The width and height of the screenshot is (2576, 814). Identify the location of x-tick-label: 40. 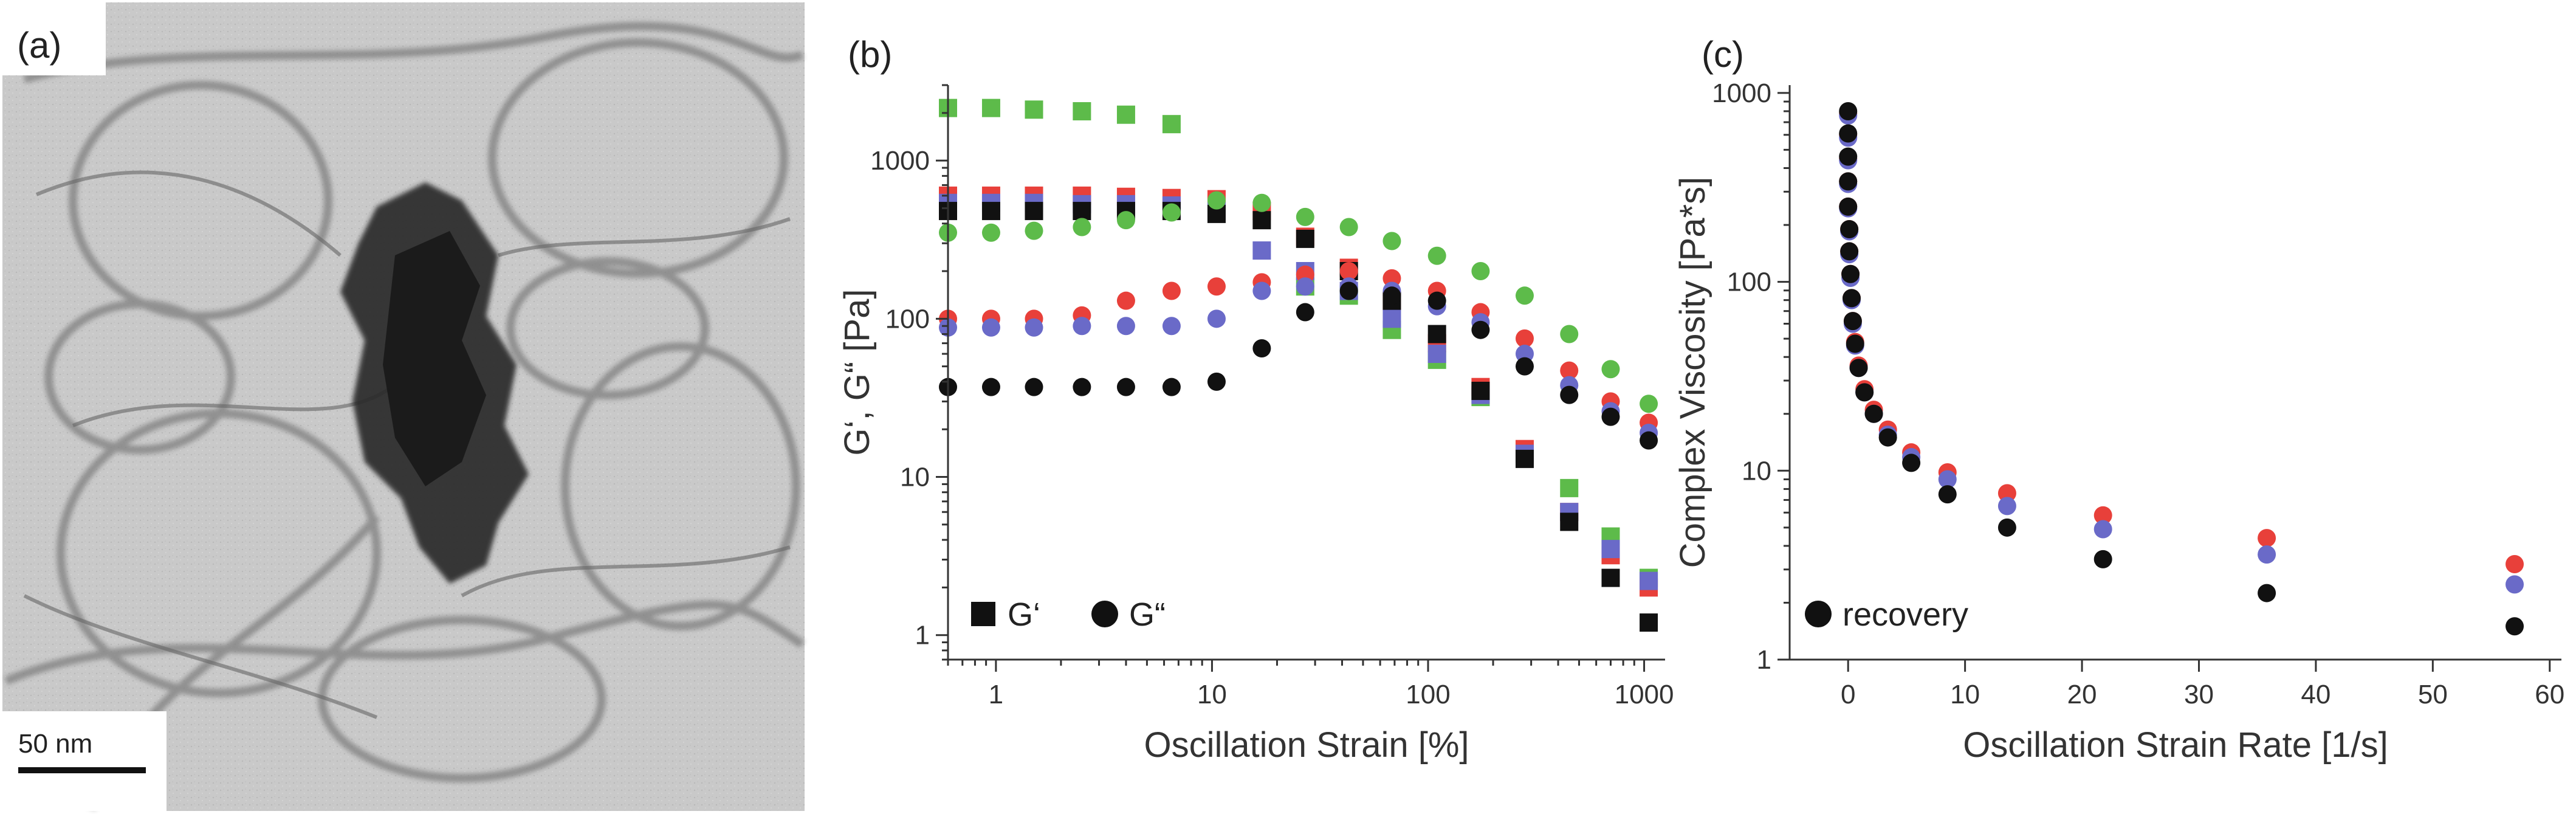
(2315, 694).